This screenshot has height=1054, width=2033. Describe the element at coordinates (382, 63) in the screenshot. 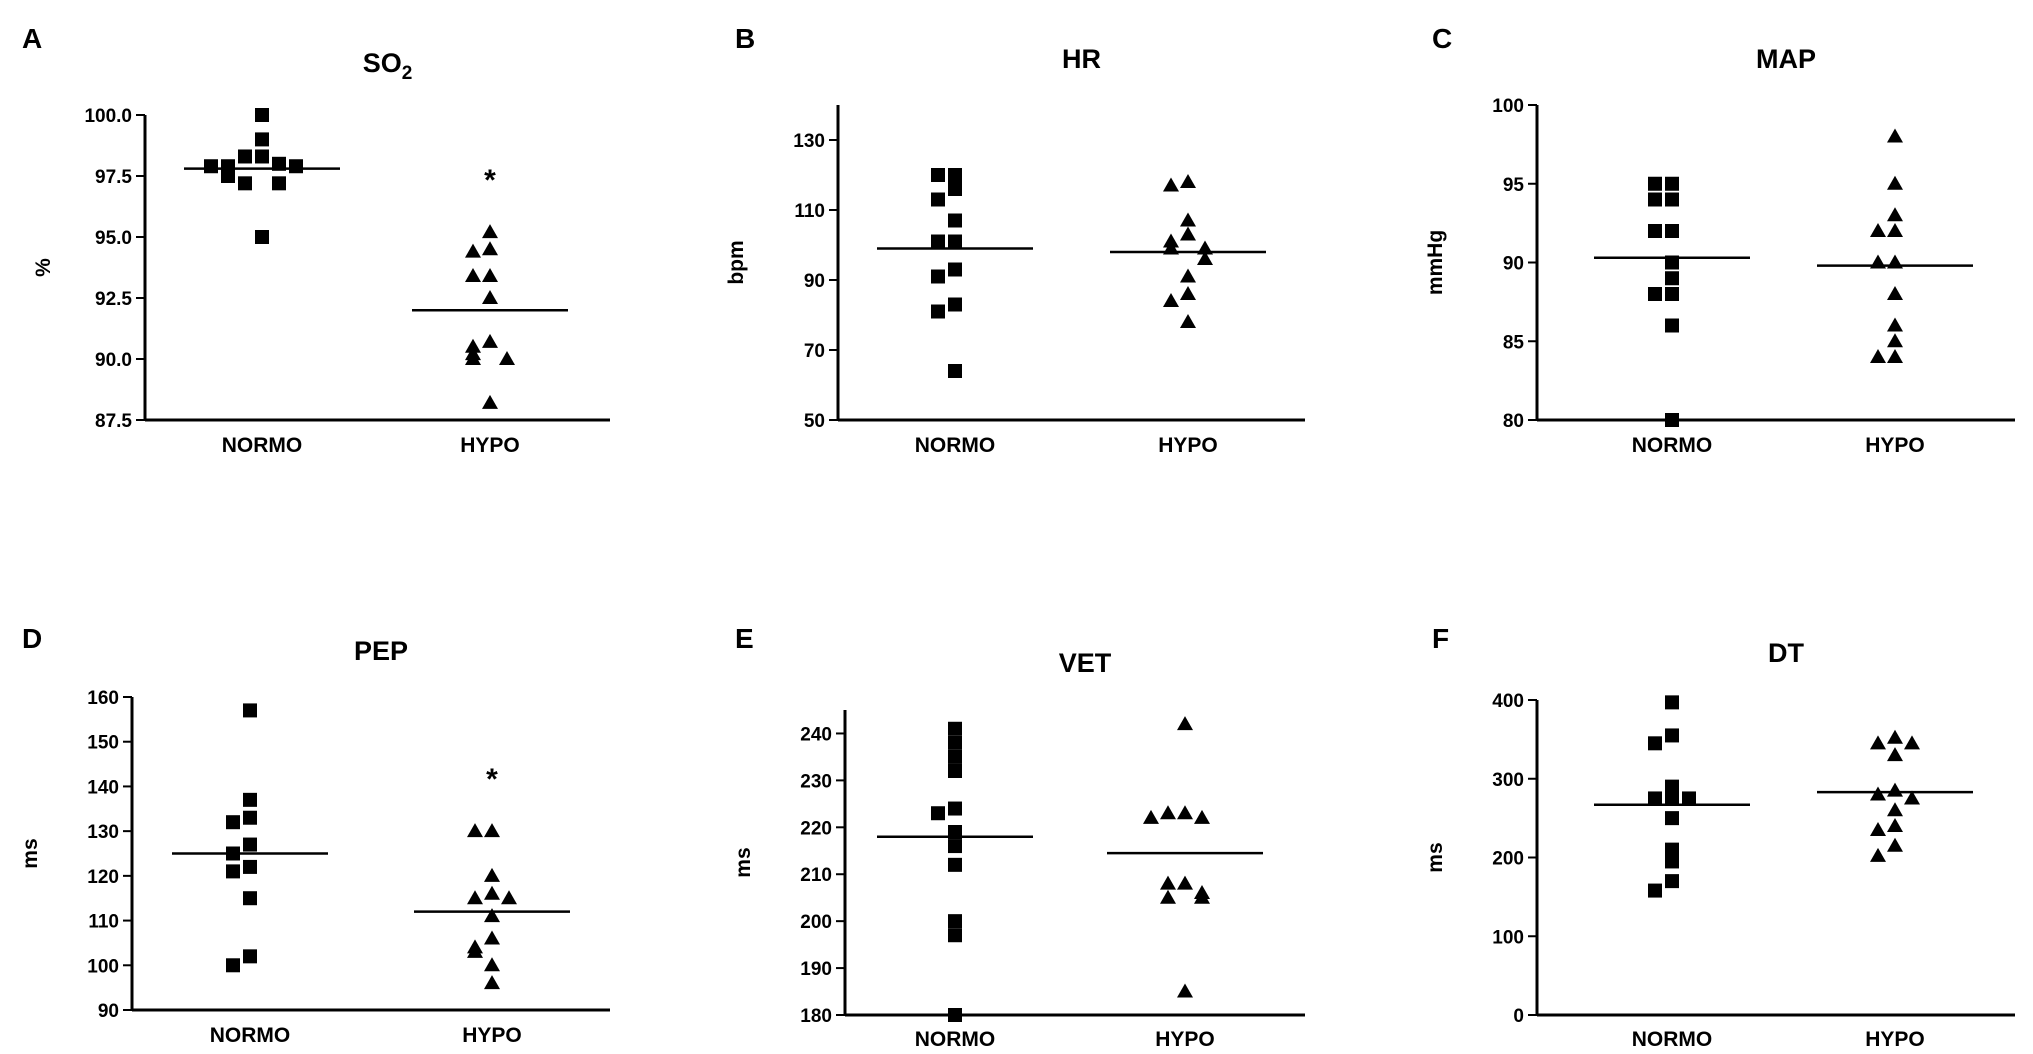

I see `chart-title-main: SO` at that location.